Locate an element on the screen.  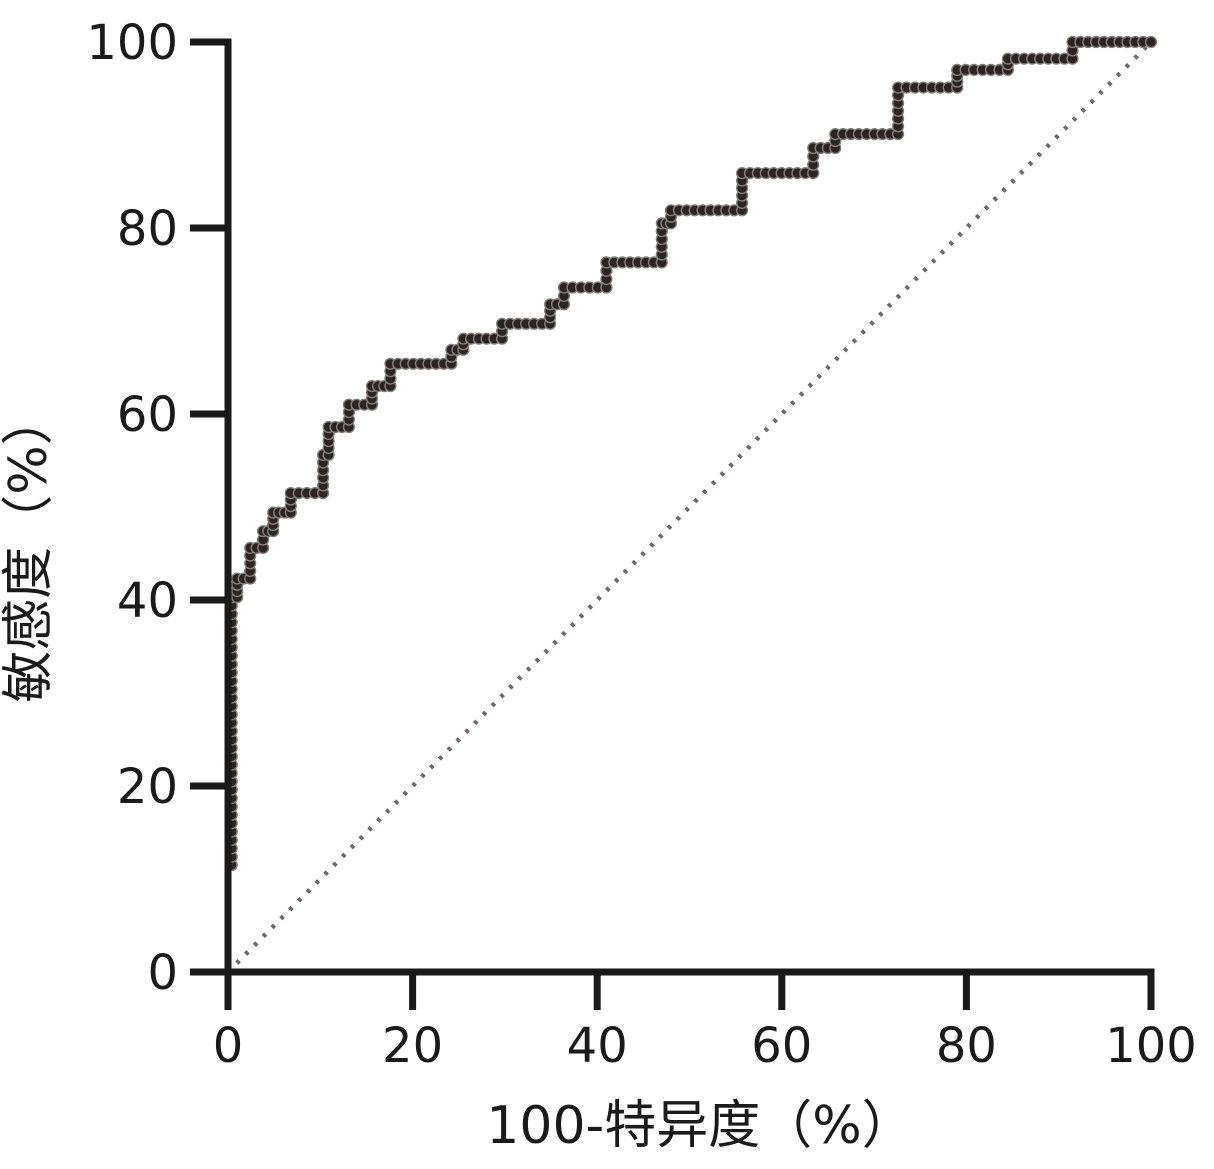
y-tick-label: 80 is located at coordinates (147, 229).